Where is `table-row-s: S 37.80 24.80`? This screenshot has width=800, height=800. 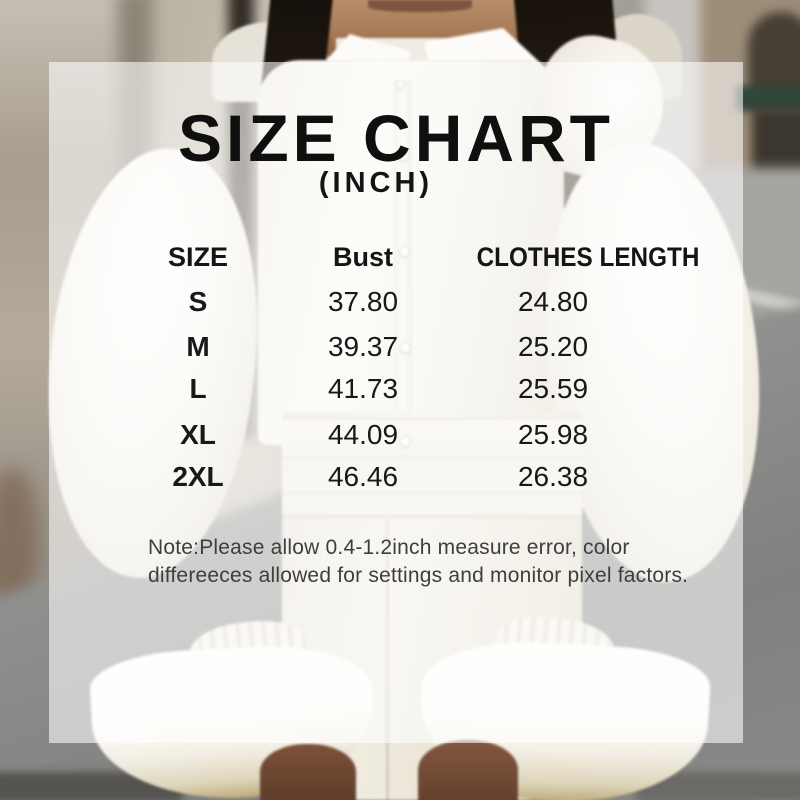
table-row-s: S 37.80 24.80 is located at coordinates (400, 302).